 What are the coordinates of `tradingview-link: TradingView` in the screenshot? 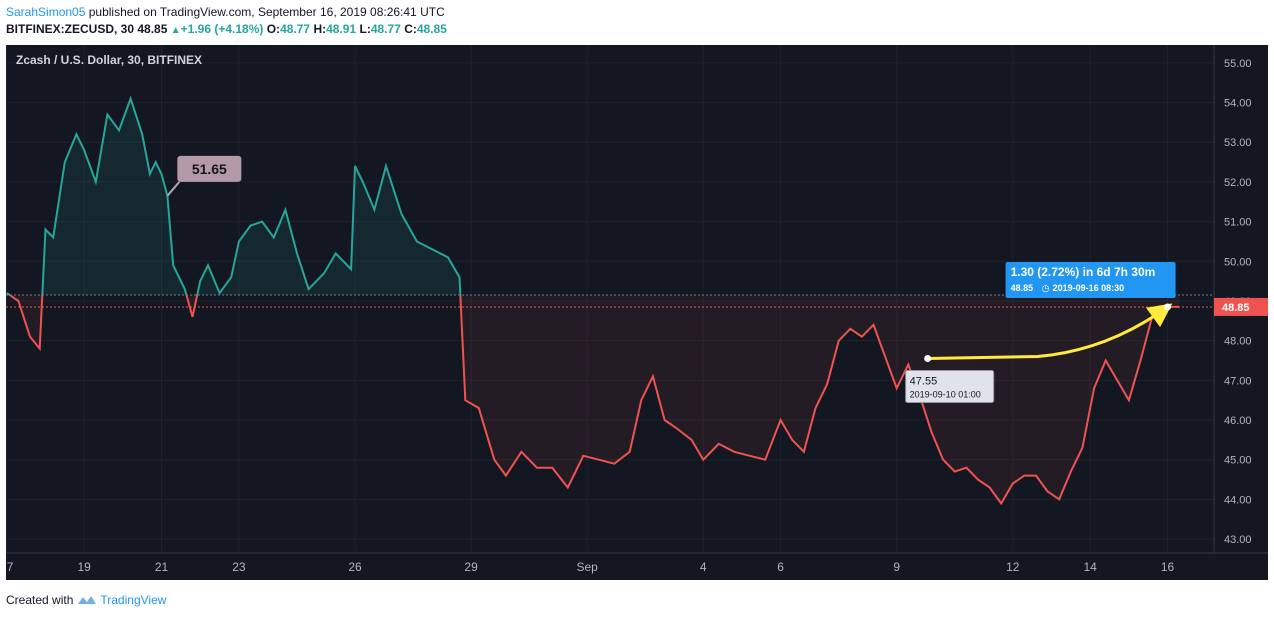 It's located at (121, 600).